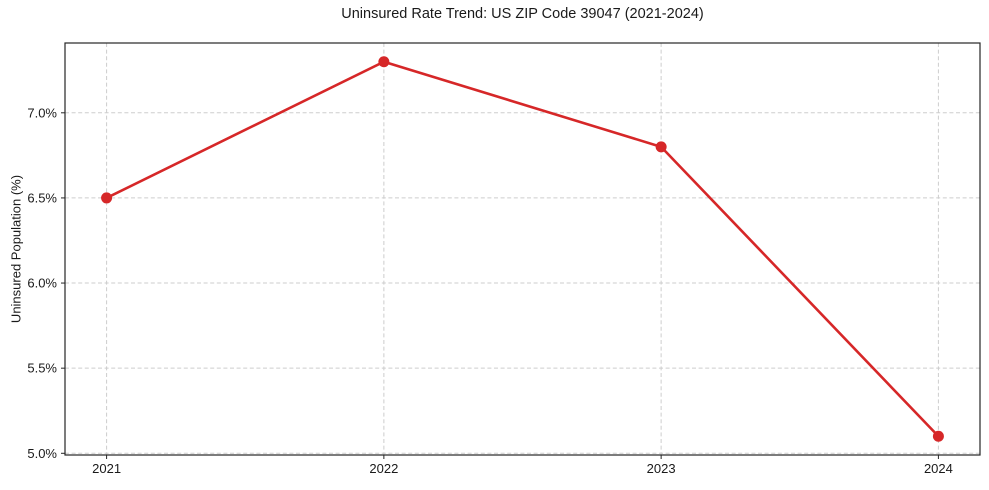 Image resolution: width=989 pixels, height=490 pixels. Describe the element at coordinates (661, 147) in the screenshot. I see `data-point-2023` at that location.